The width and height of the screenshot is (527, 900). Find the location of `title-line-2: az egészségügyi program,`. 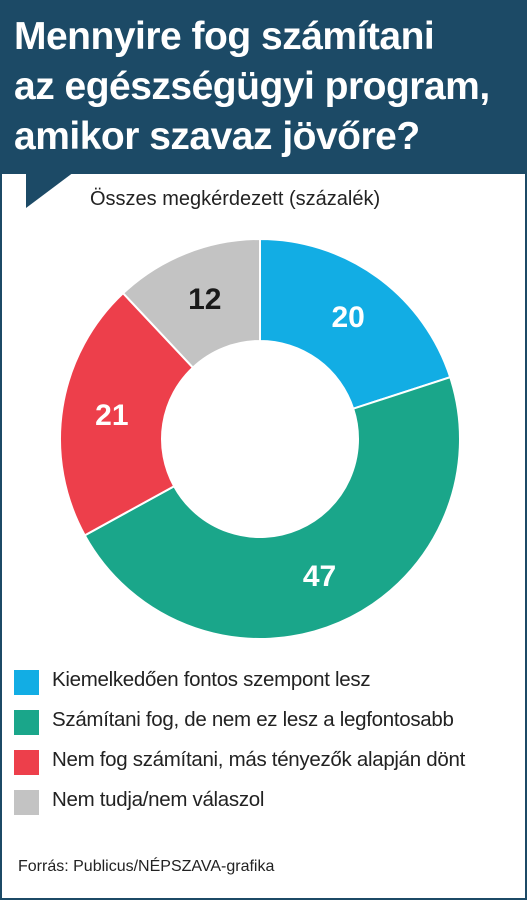

title-line-2: az egészségügyi program, is located at coordinates (252, 86).